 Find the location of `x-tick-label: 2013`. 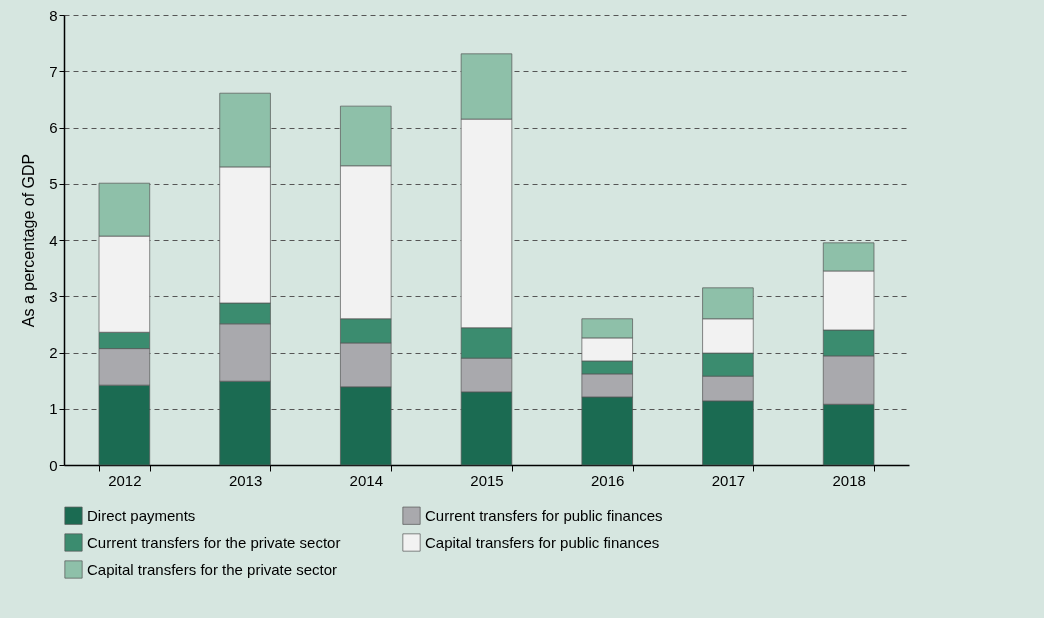

x-tick-label: 2013 is located at coordinates (245, 480).